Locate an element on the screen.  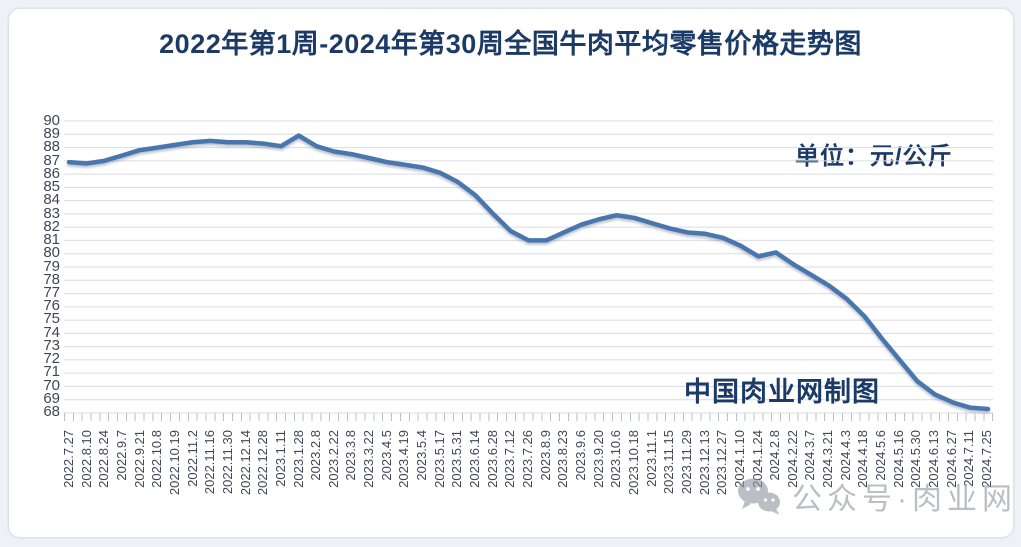
x-axis-label: 2023.2.8 is located at coordinates (316, 455).